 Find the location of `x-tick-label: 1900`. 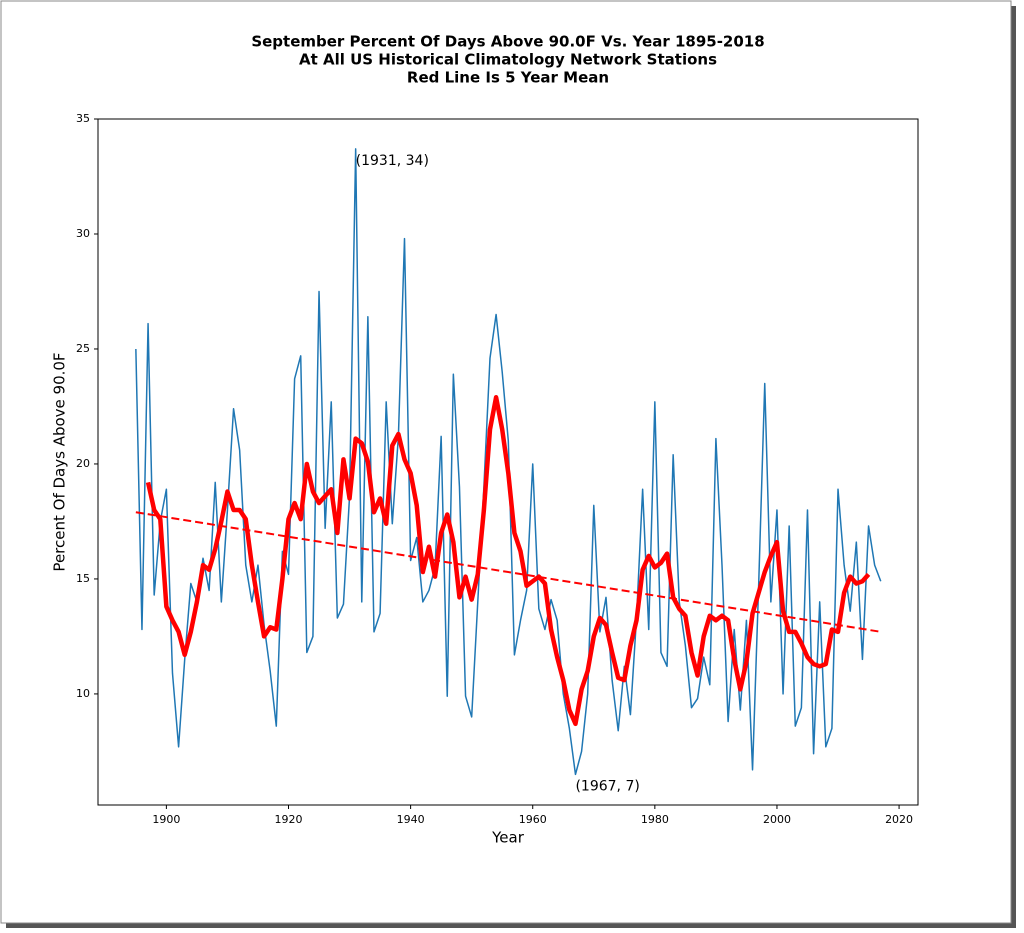

x-tick-label: 1900 is located at coordinates (166, 819).